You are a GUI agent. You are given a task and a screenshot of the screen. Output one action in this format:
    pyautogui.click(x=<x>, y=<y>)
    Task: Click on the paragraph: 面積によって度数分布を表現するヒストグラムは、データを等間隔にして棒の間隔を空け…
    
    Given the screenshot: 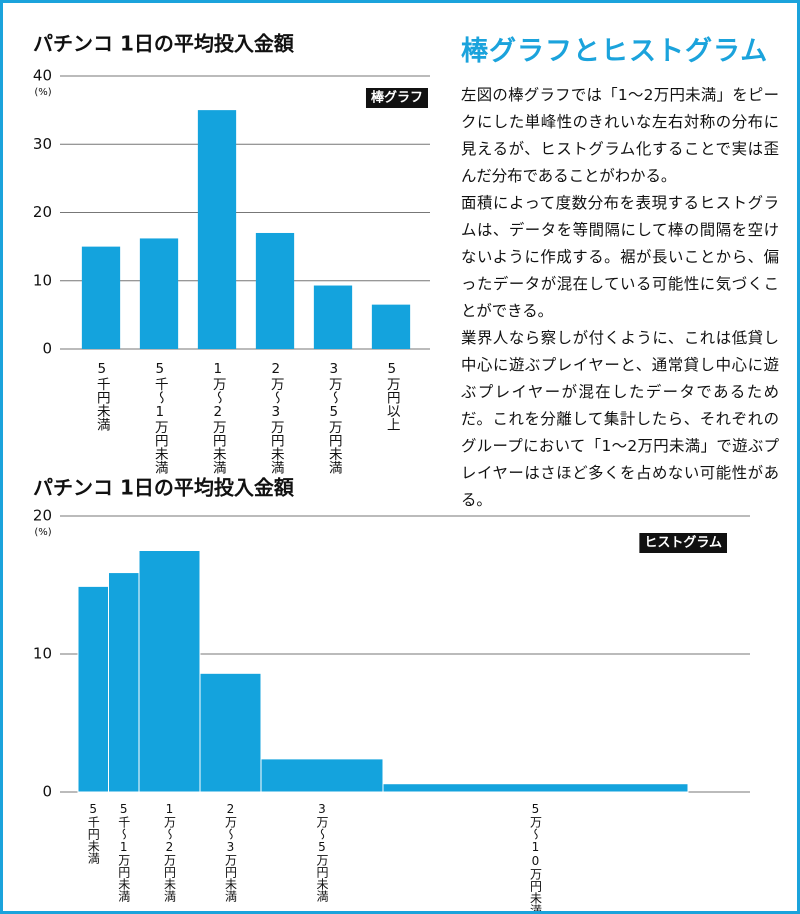 What is the action you would take?
    pyautogui.click(x=620, y=257)
    